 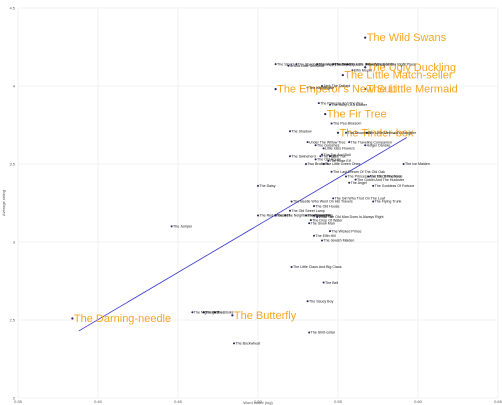 I want to click on highlight-label: The Darning-needle, so click(x=122, y=319).